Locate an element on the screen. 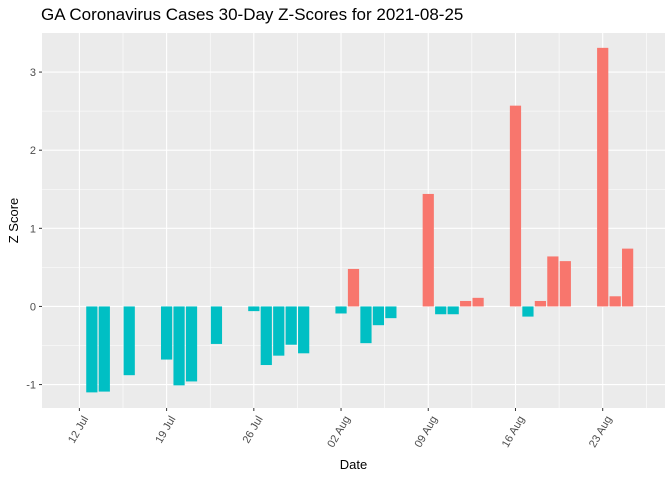 The width and height of the screenshot is (672, 480). x-tick-label: 02 Aug is located at coordinates (339, 432).